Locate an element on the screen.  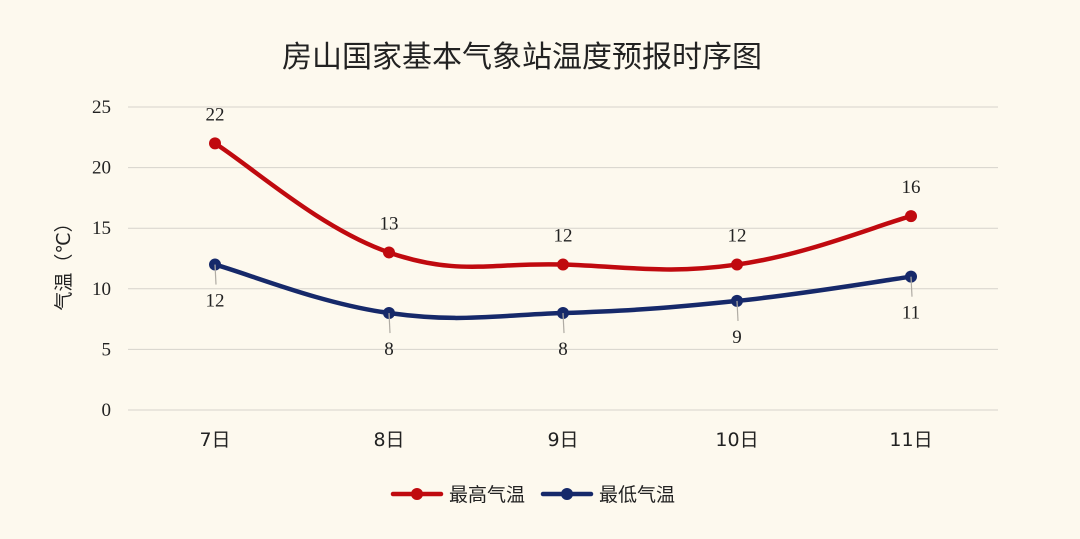
data-label: 11 is located at coordinates (911, 313).